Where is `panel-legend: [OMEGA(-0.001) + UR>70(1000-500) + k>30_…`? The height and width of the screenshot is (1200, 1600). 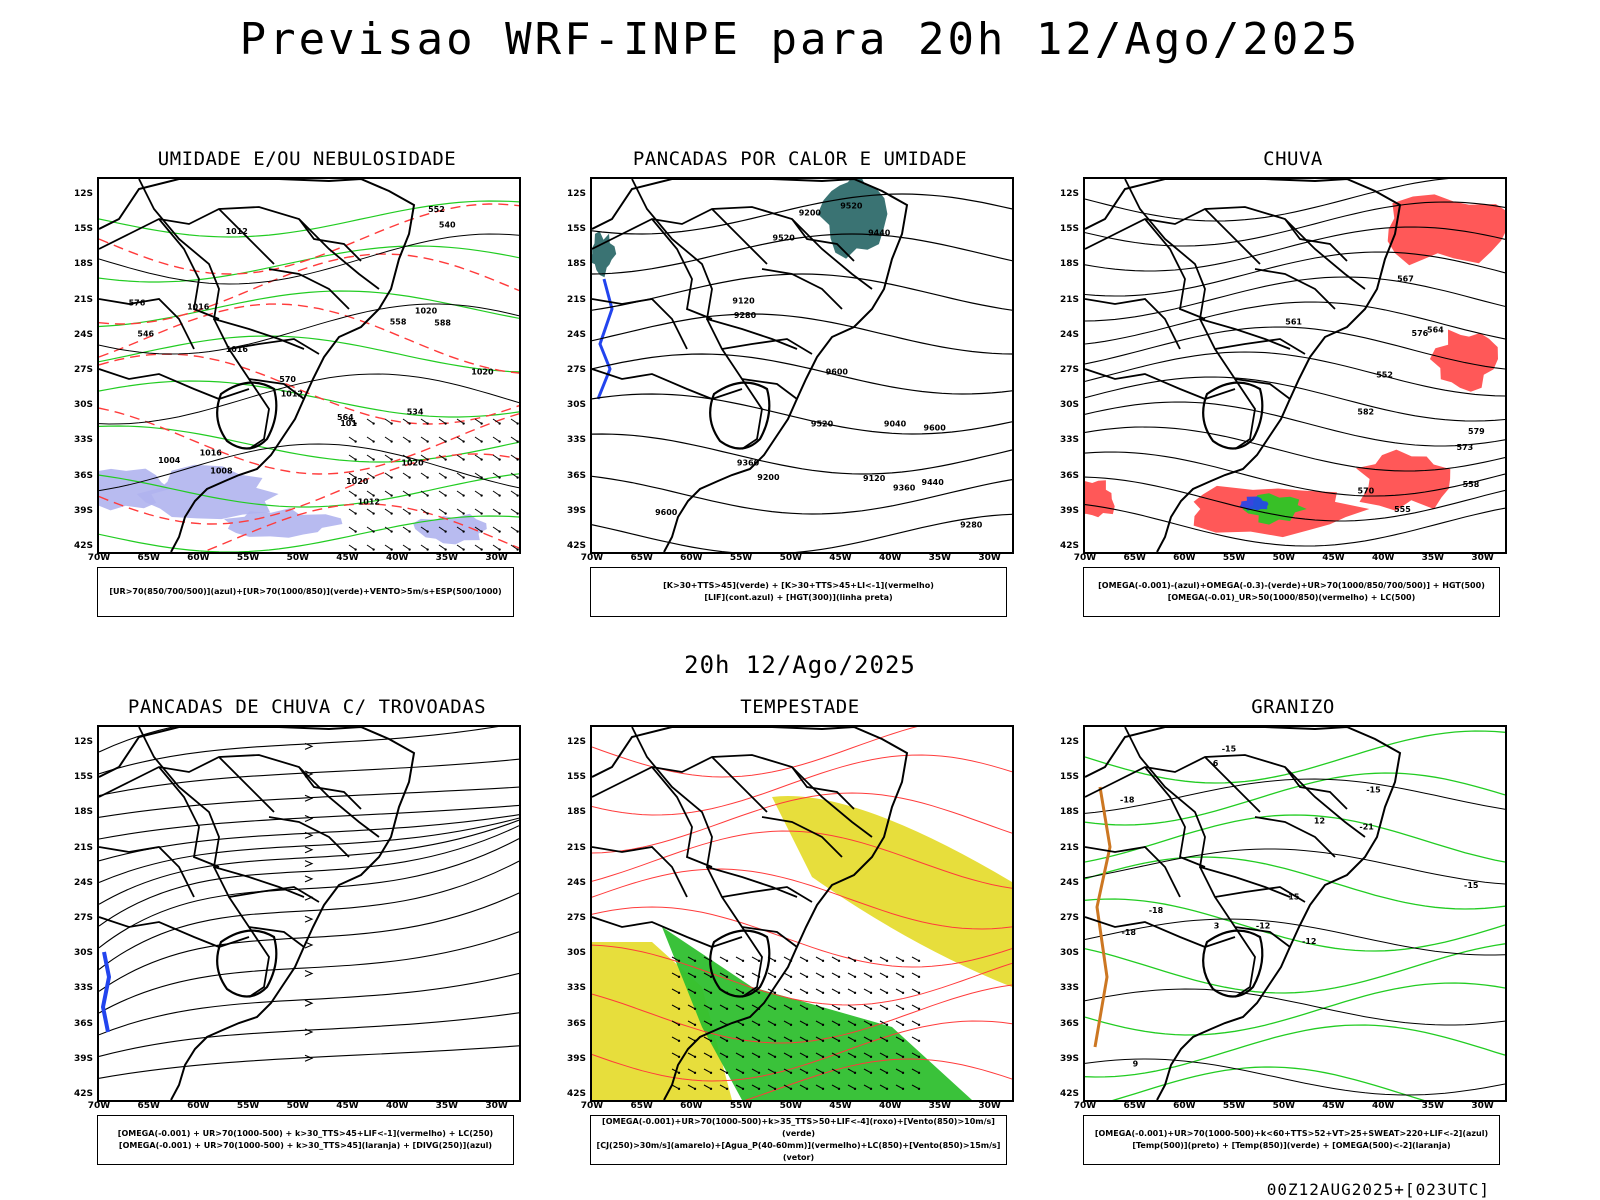
panel-legend: [OMEGA(-0.001) + UR>70(1000-500) + k>30_… is located at coordinates (305, 1140).